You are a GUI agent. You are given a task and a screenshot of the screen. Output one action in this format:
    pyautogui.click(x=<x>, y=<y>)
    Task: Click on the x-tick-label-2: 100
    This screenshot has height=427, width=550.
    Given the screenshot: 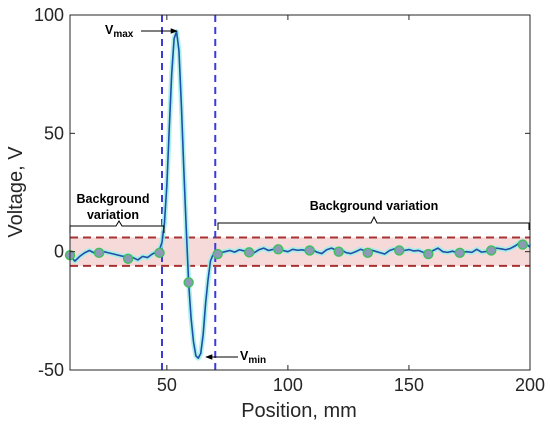 What is the action you would take?
    pyautogui.click(x=288, y=385)
    